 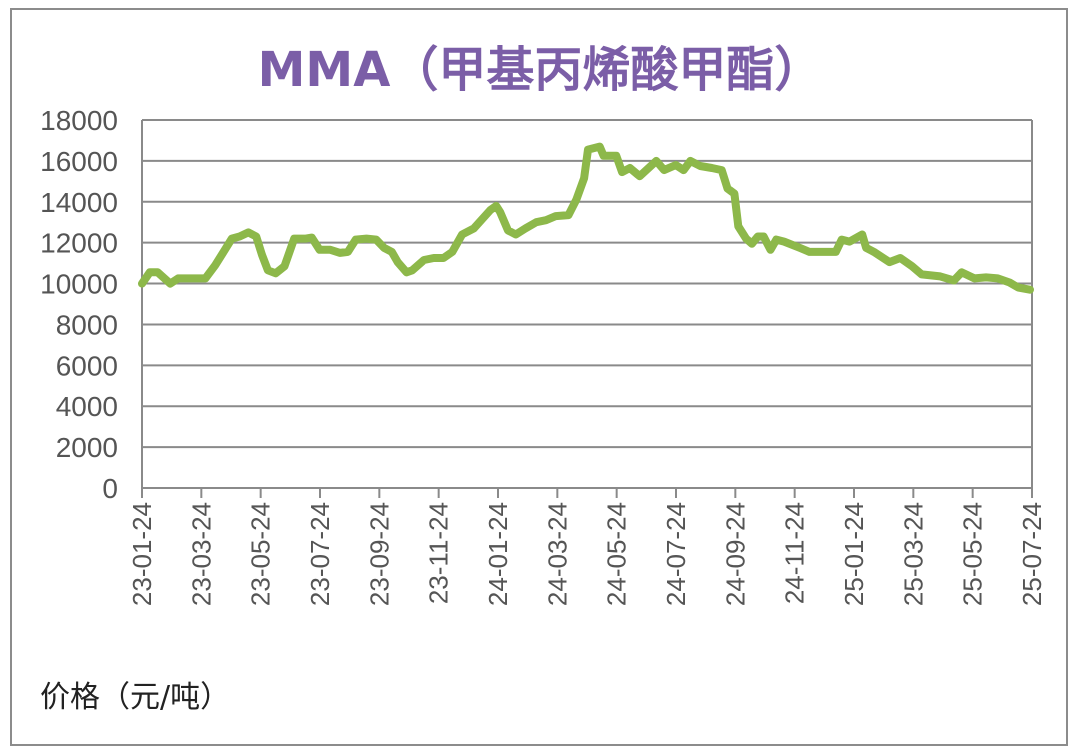 What do you see at coordinates (379, 554) in the screenshot?
I see `x-tick-label: 23-09-24` at bounding box center [379, 554].